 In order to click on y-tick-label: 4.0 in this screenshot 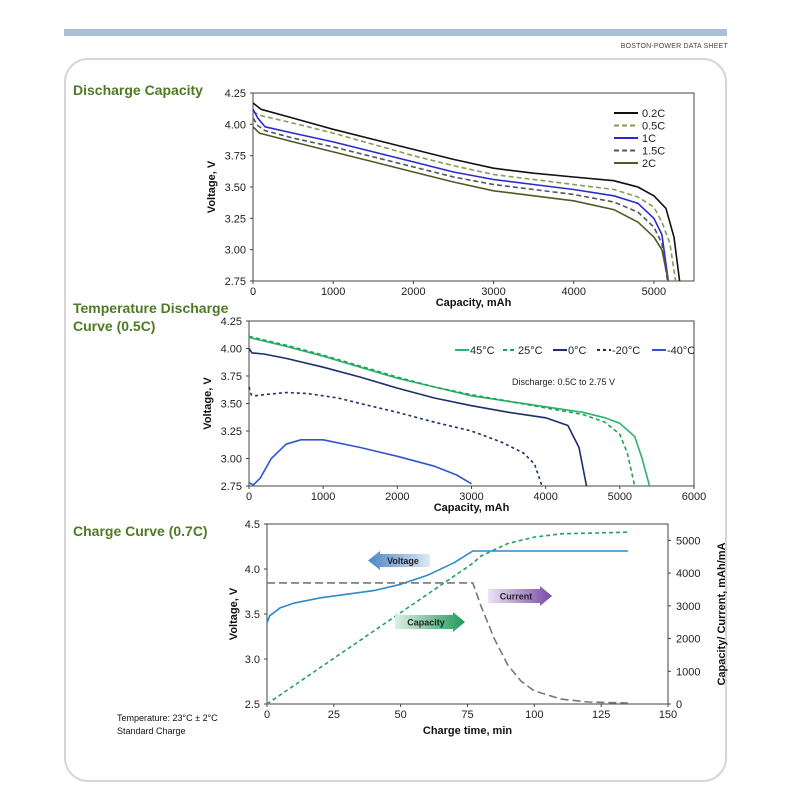, I will do `click(252, 570)`.